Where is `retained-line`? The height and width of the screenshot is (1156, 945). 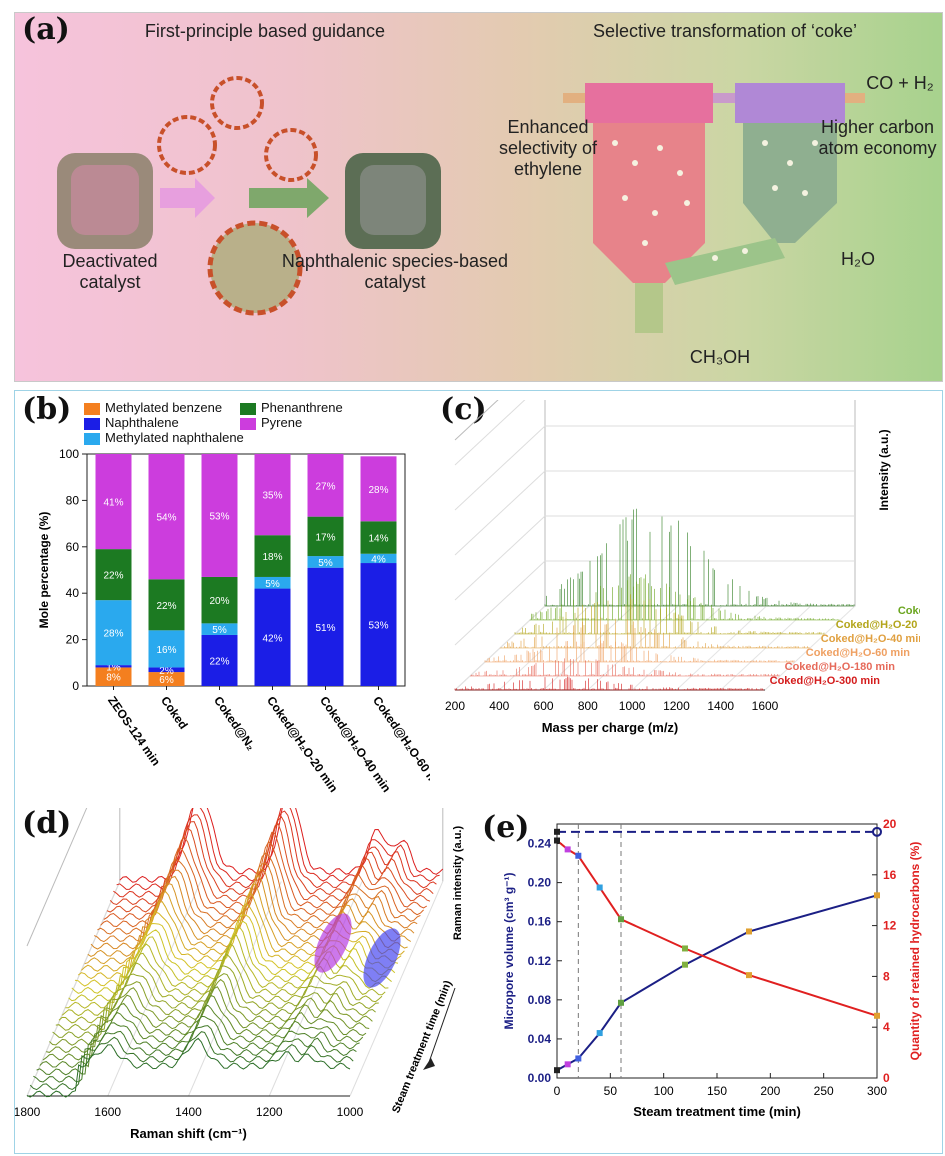 retained-line is located at coordinates (717, 928).